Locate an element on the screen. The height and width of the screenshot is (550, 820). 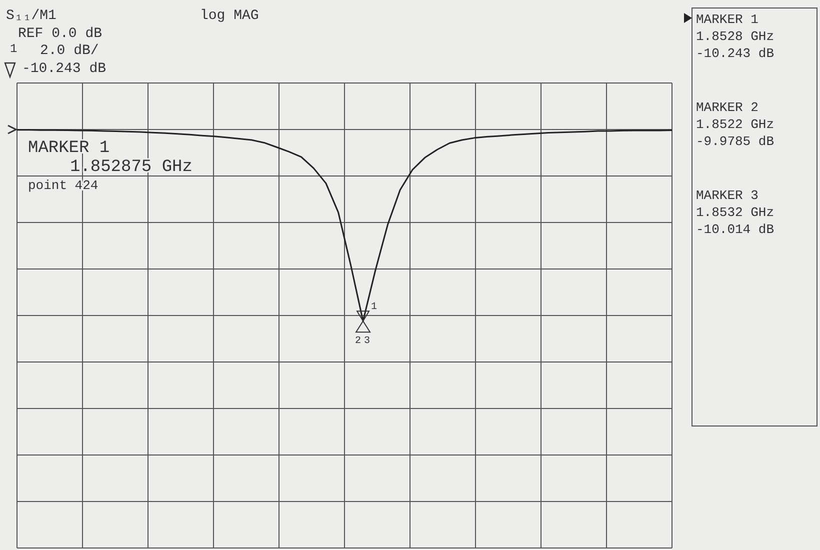
text: 2.0 dB/ is located at coordinates (69, 51).